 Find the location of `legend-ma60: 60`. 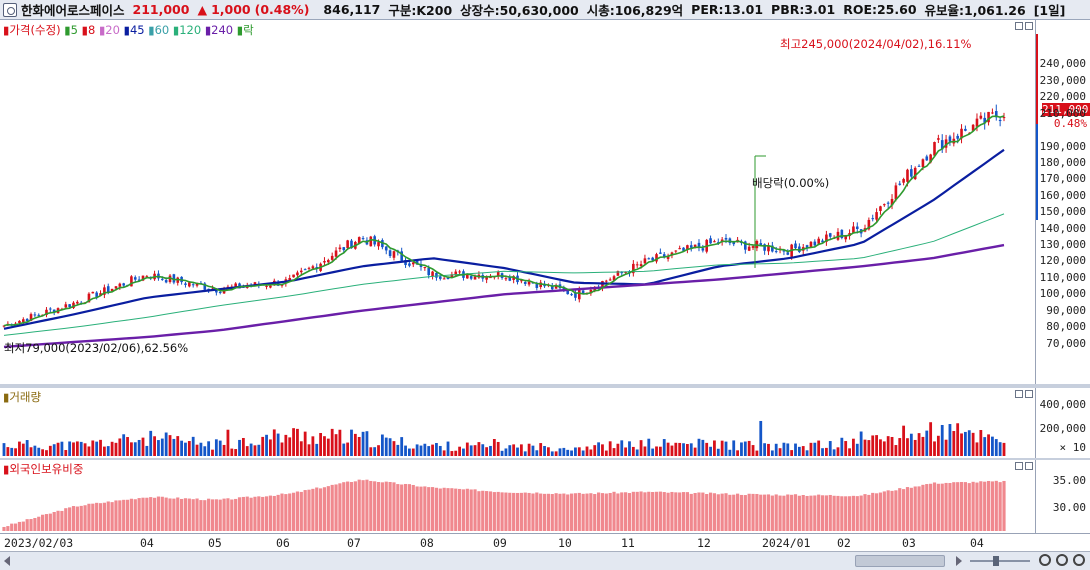

legend-ma60: 60 is located at coordinates (162, 30).